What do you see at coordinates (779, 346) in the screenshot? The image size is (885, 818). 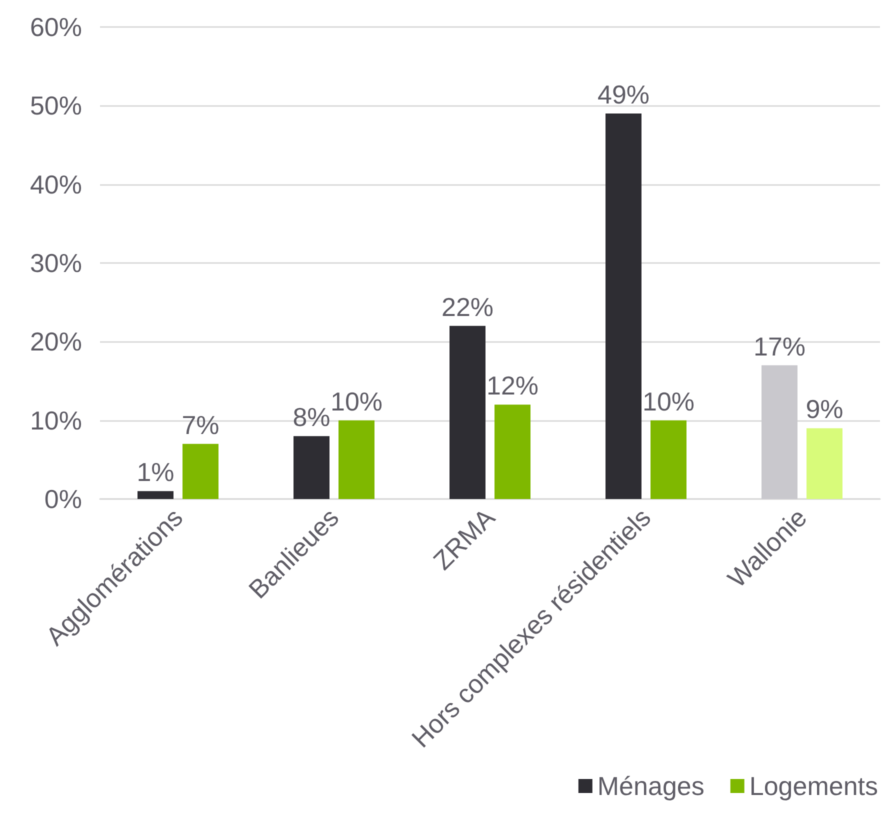 I see `data-label: 17%` at bounding box center [779, 346].